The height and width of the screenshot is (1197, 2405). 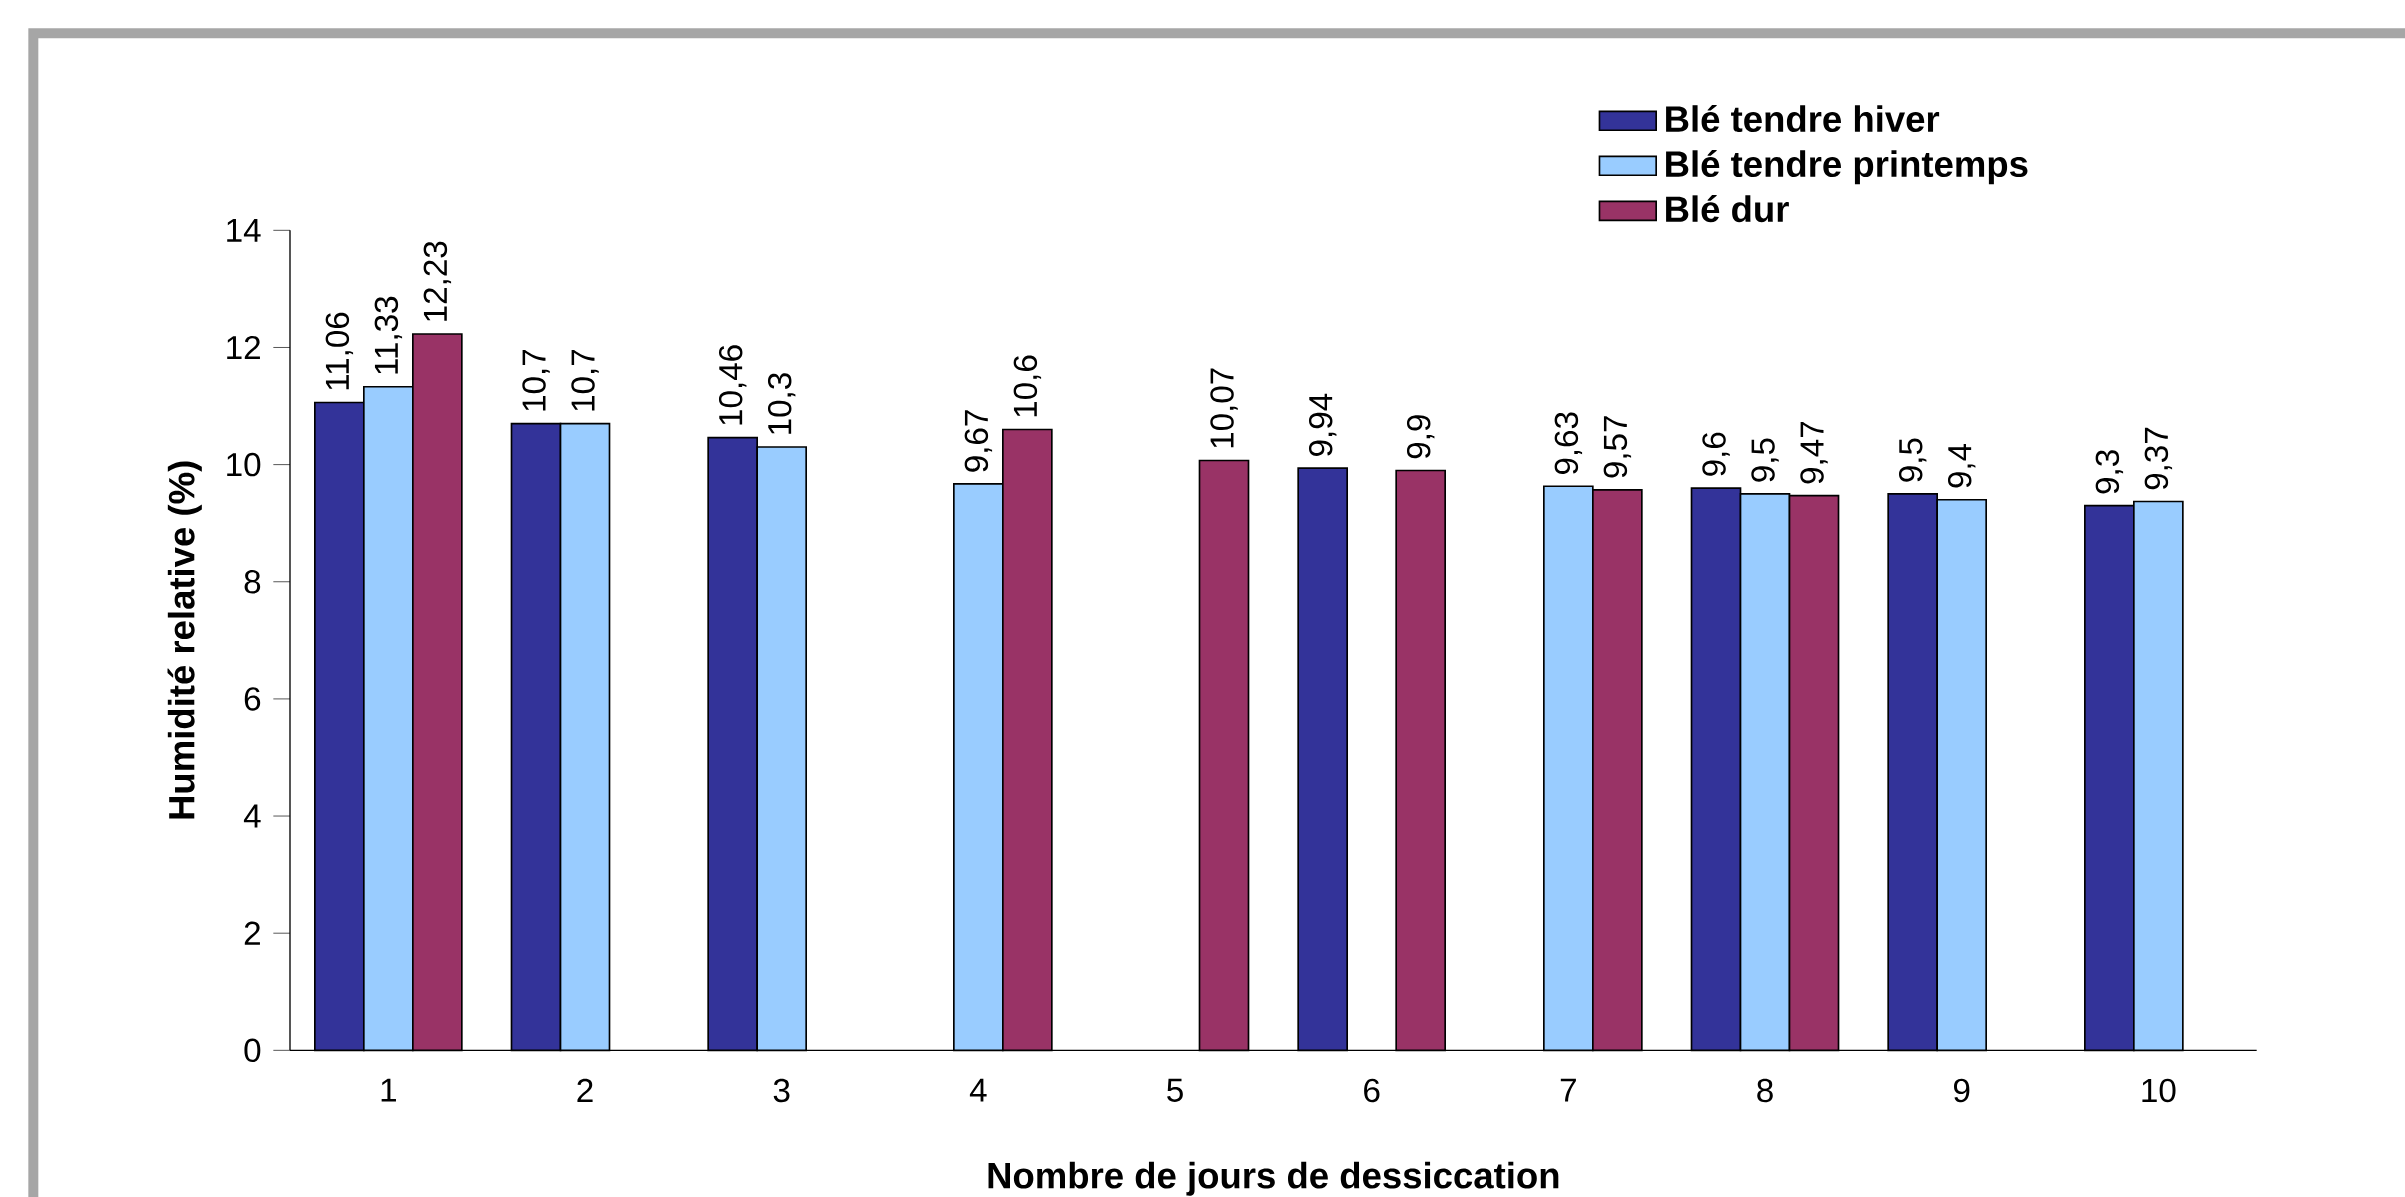 What do you see at coordinates (244, 230) in the screenshot?
I see `y-tick-label: 14` at bounding box center [244, 230].